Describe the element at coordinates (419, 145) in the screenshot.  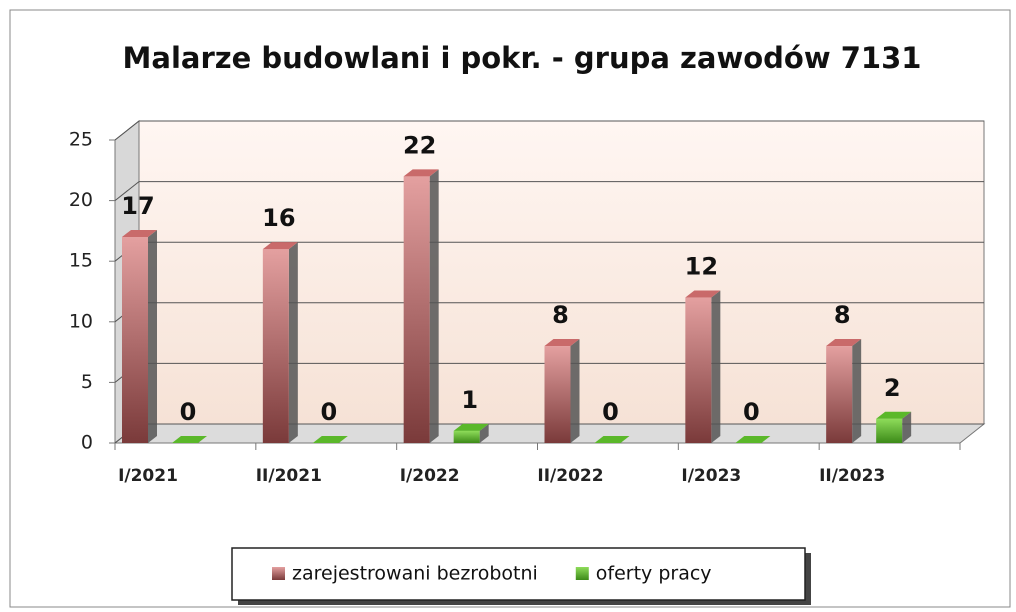
I see `data-label: 22` at that location.